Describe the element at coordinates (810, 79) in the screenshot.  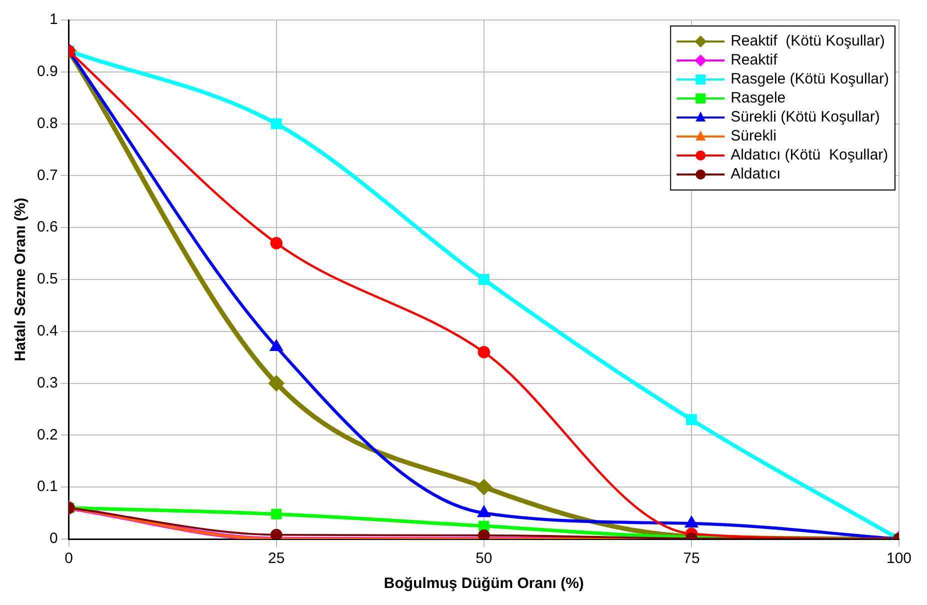
I see `legend-label: Rasgele (Kötü Koşullar)` at that location.